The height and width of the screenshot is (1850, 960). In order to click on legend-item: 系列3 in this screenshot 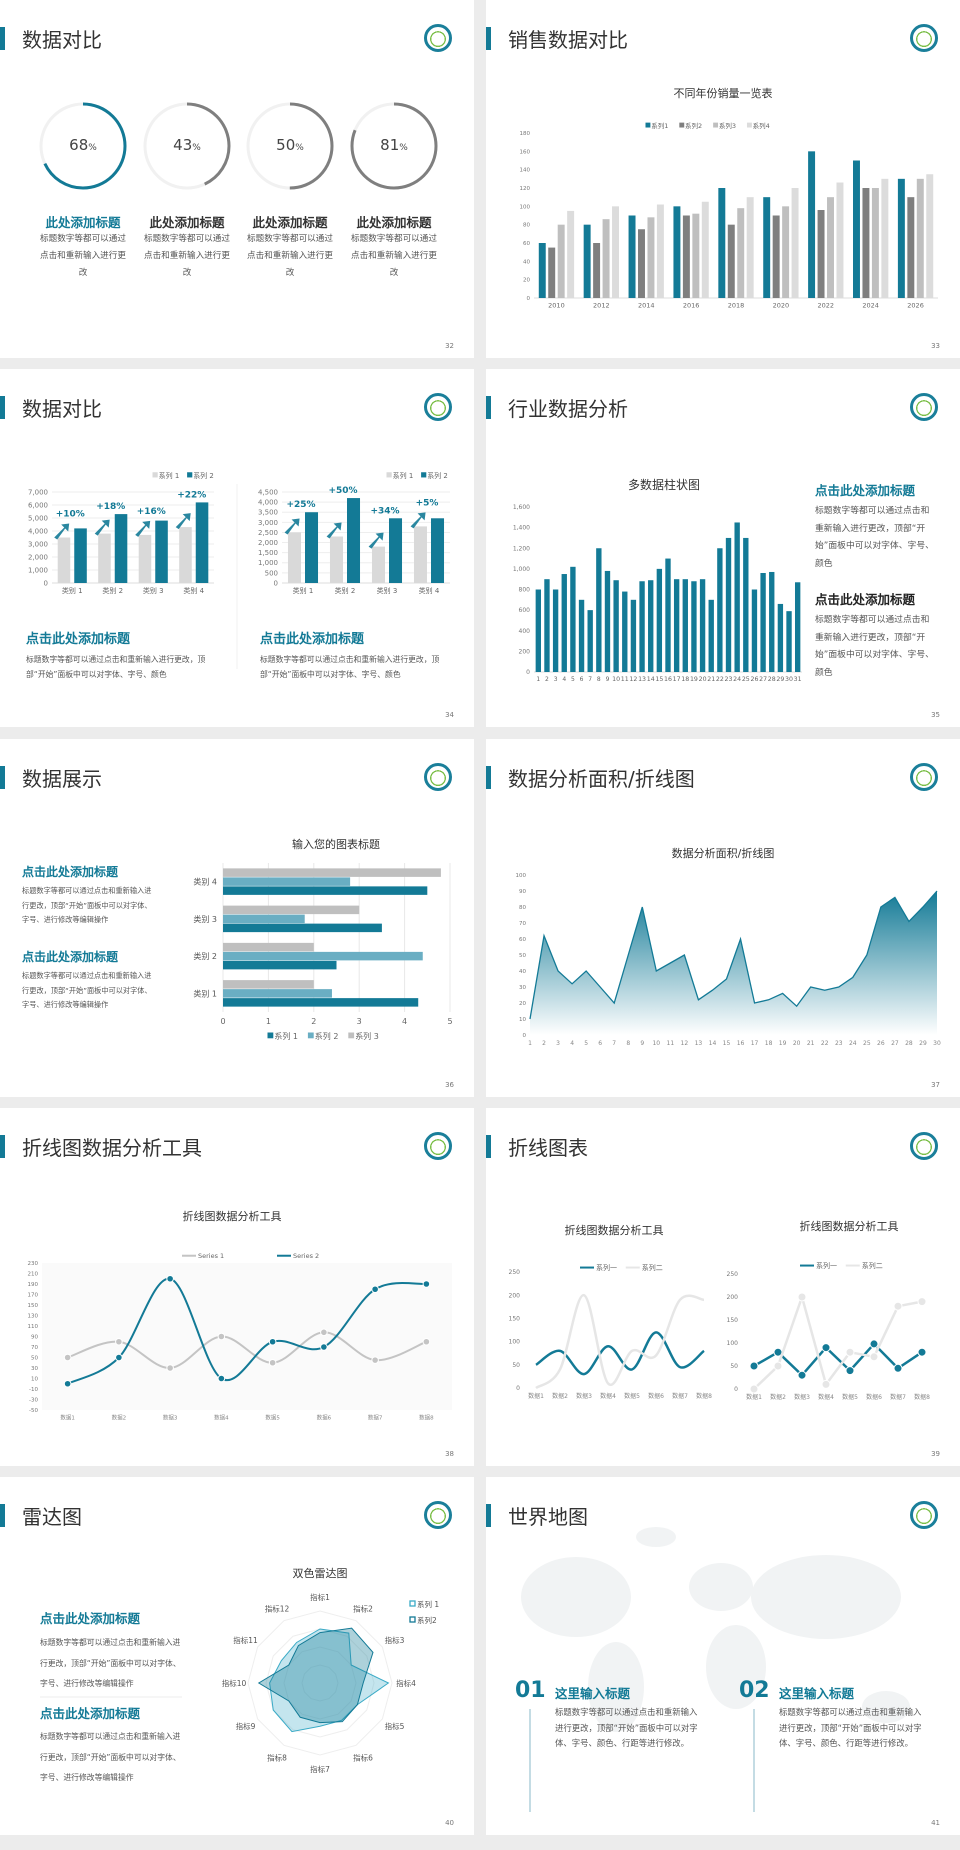, I will do `click(724, 125)`.